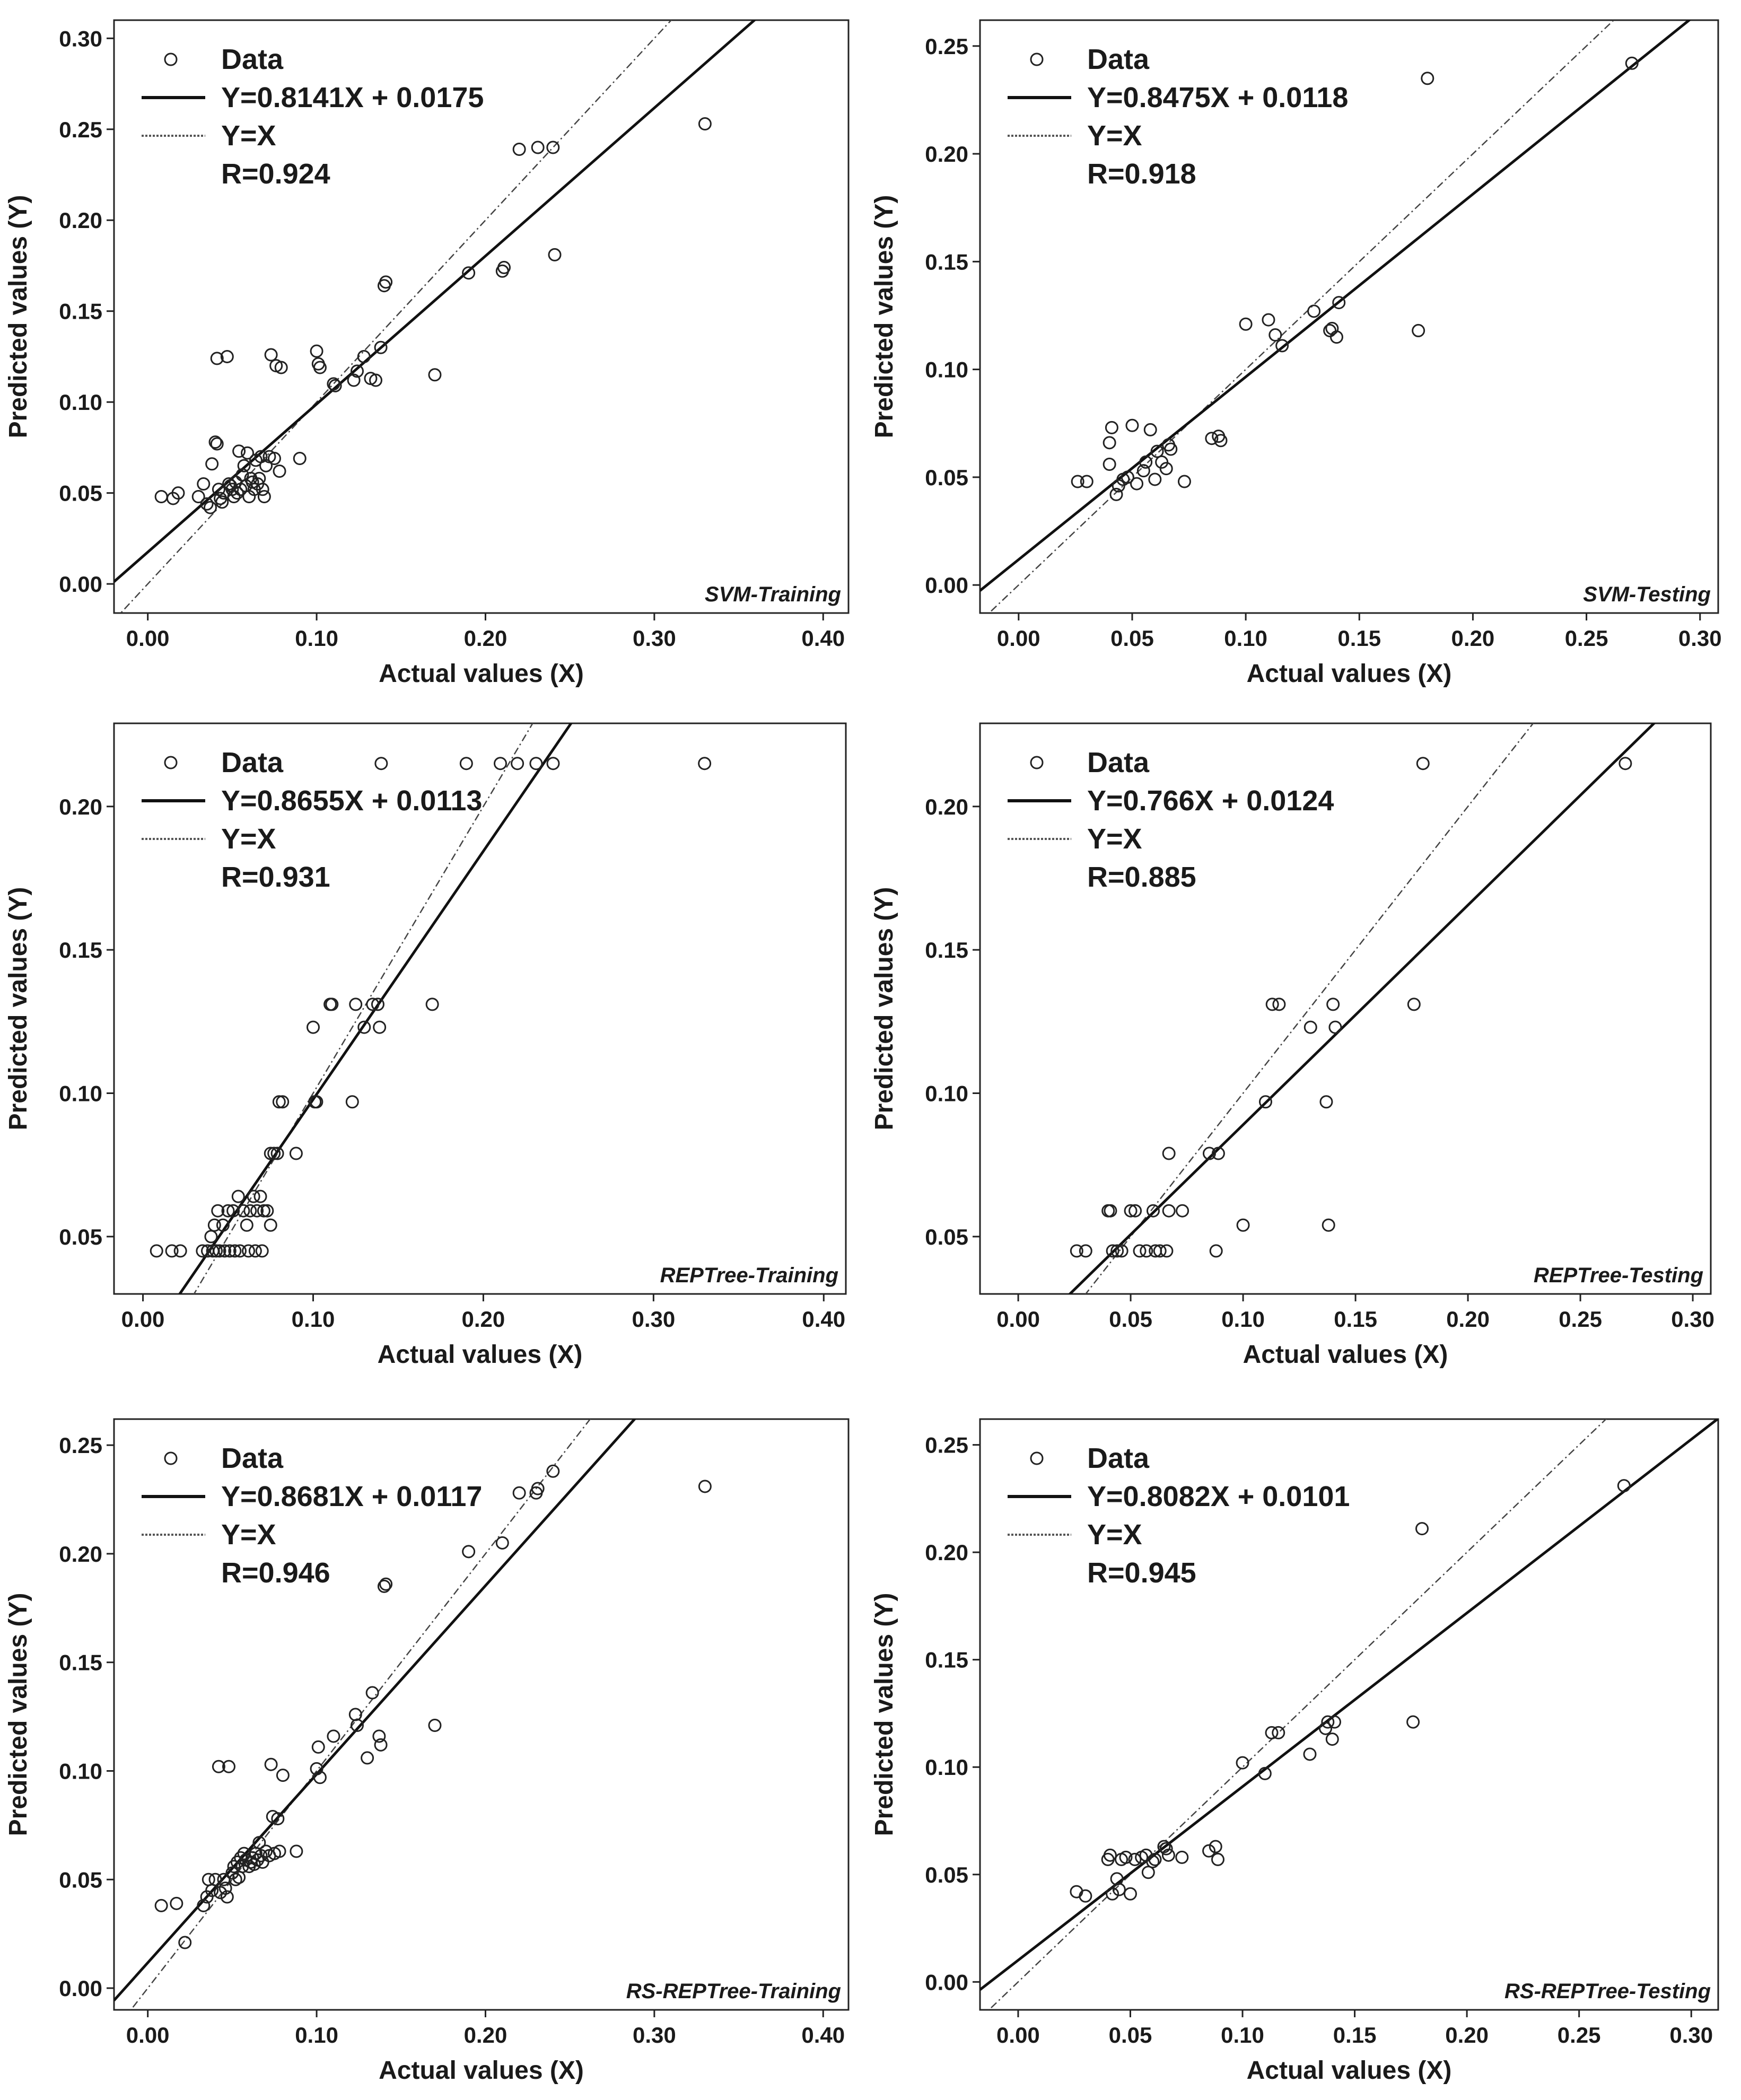 Image resolution: width=1741 pixels, height=2100 pixels. What do you see at coordinates (1580, 1319) in the screenshot?
I see `x-tick-label: 0.25` at bounding box center [1580, 1319].